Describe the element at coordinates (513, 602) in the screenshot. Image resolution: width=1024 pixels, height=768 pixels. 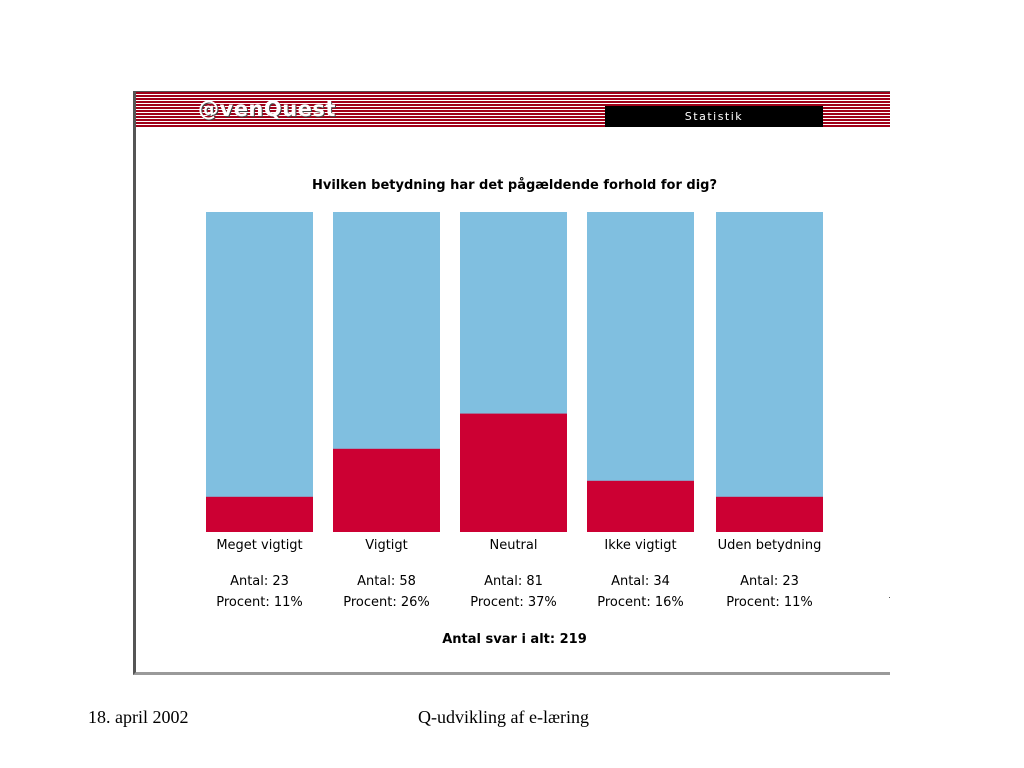
I see `percent-label-neutral: Procent: 37%` at that location.